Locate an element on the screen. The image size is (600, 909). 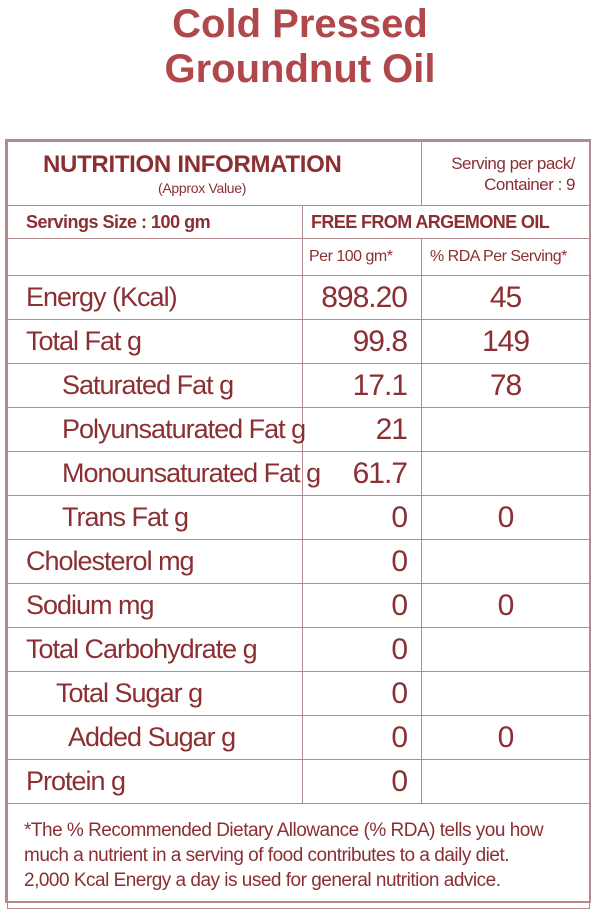
rda-value: 45 is located at coordinates (505, 297).